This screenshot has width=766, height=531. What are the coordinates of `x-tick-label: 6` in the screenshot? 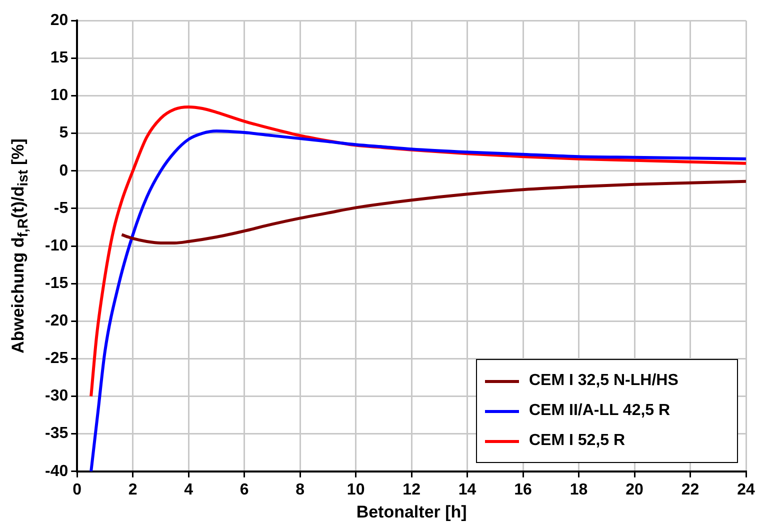 It's located at (244, 489).